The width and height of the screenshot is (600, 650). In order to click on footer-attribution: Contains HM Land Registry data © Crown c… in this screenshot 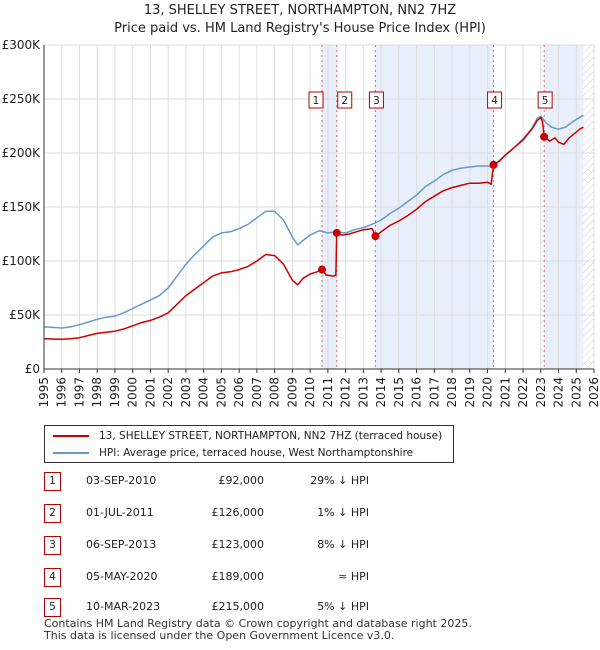, I will do `click(258, 630)`.